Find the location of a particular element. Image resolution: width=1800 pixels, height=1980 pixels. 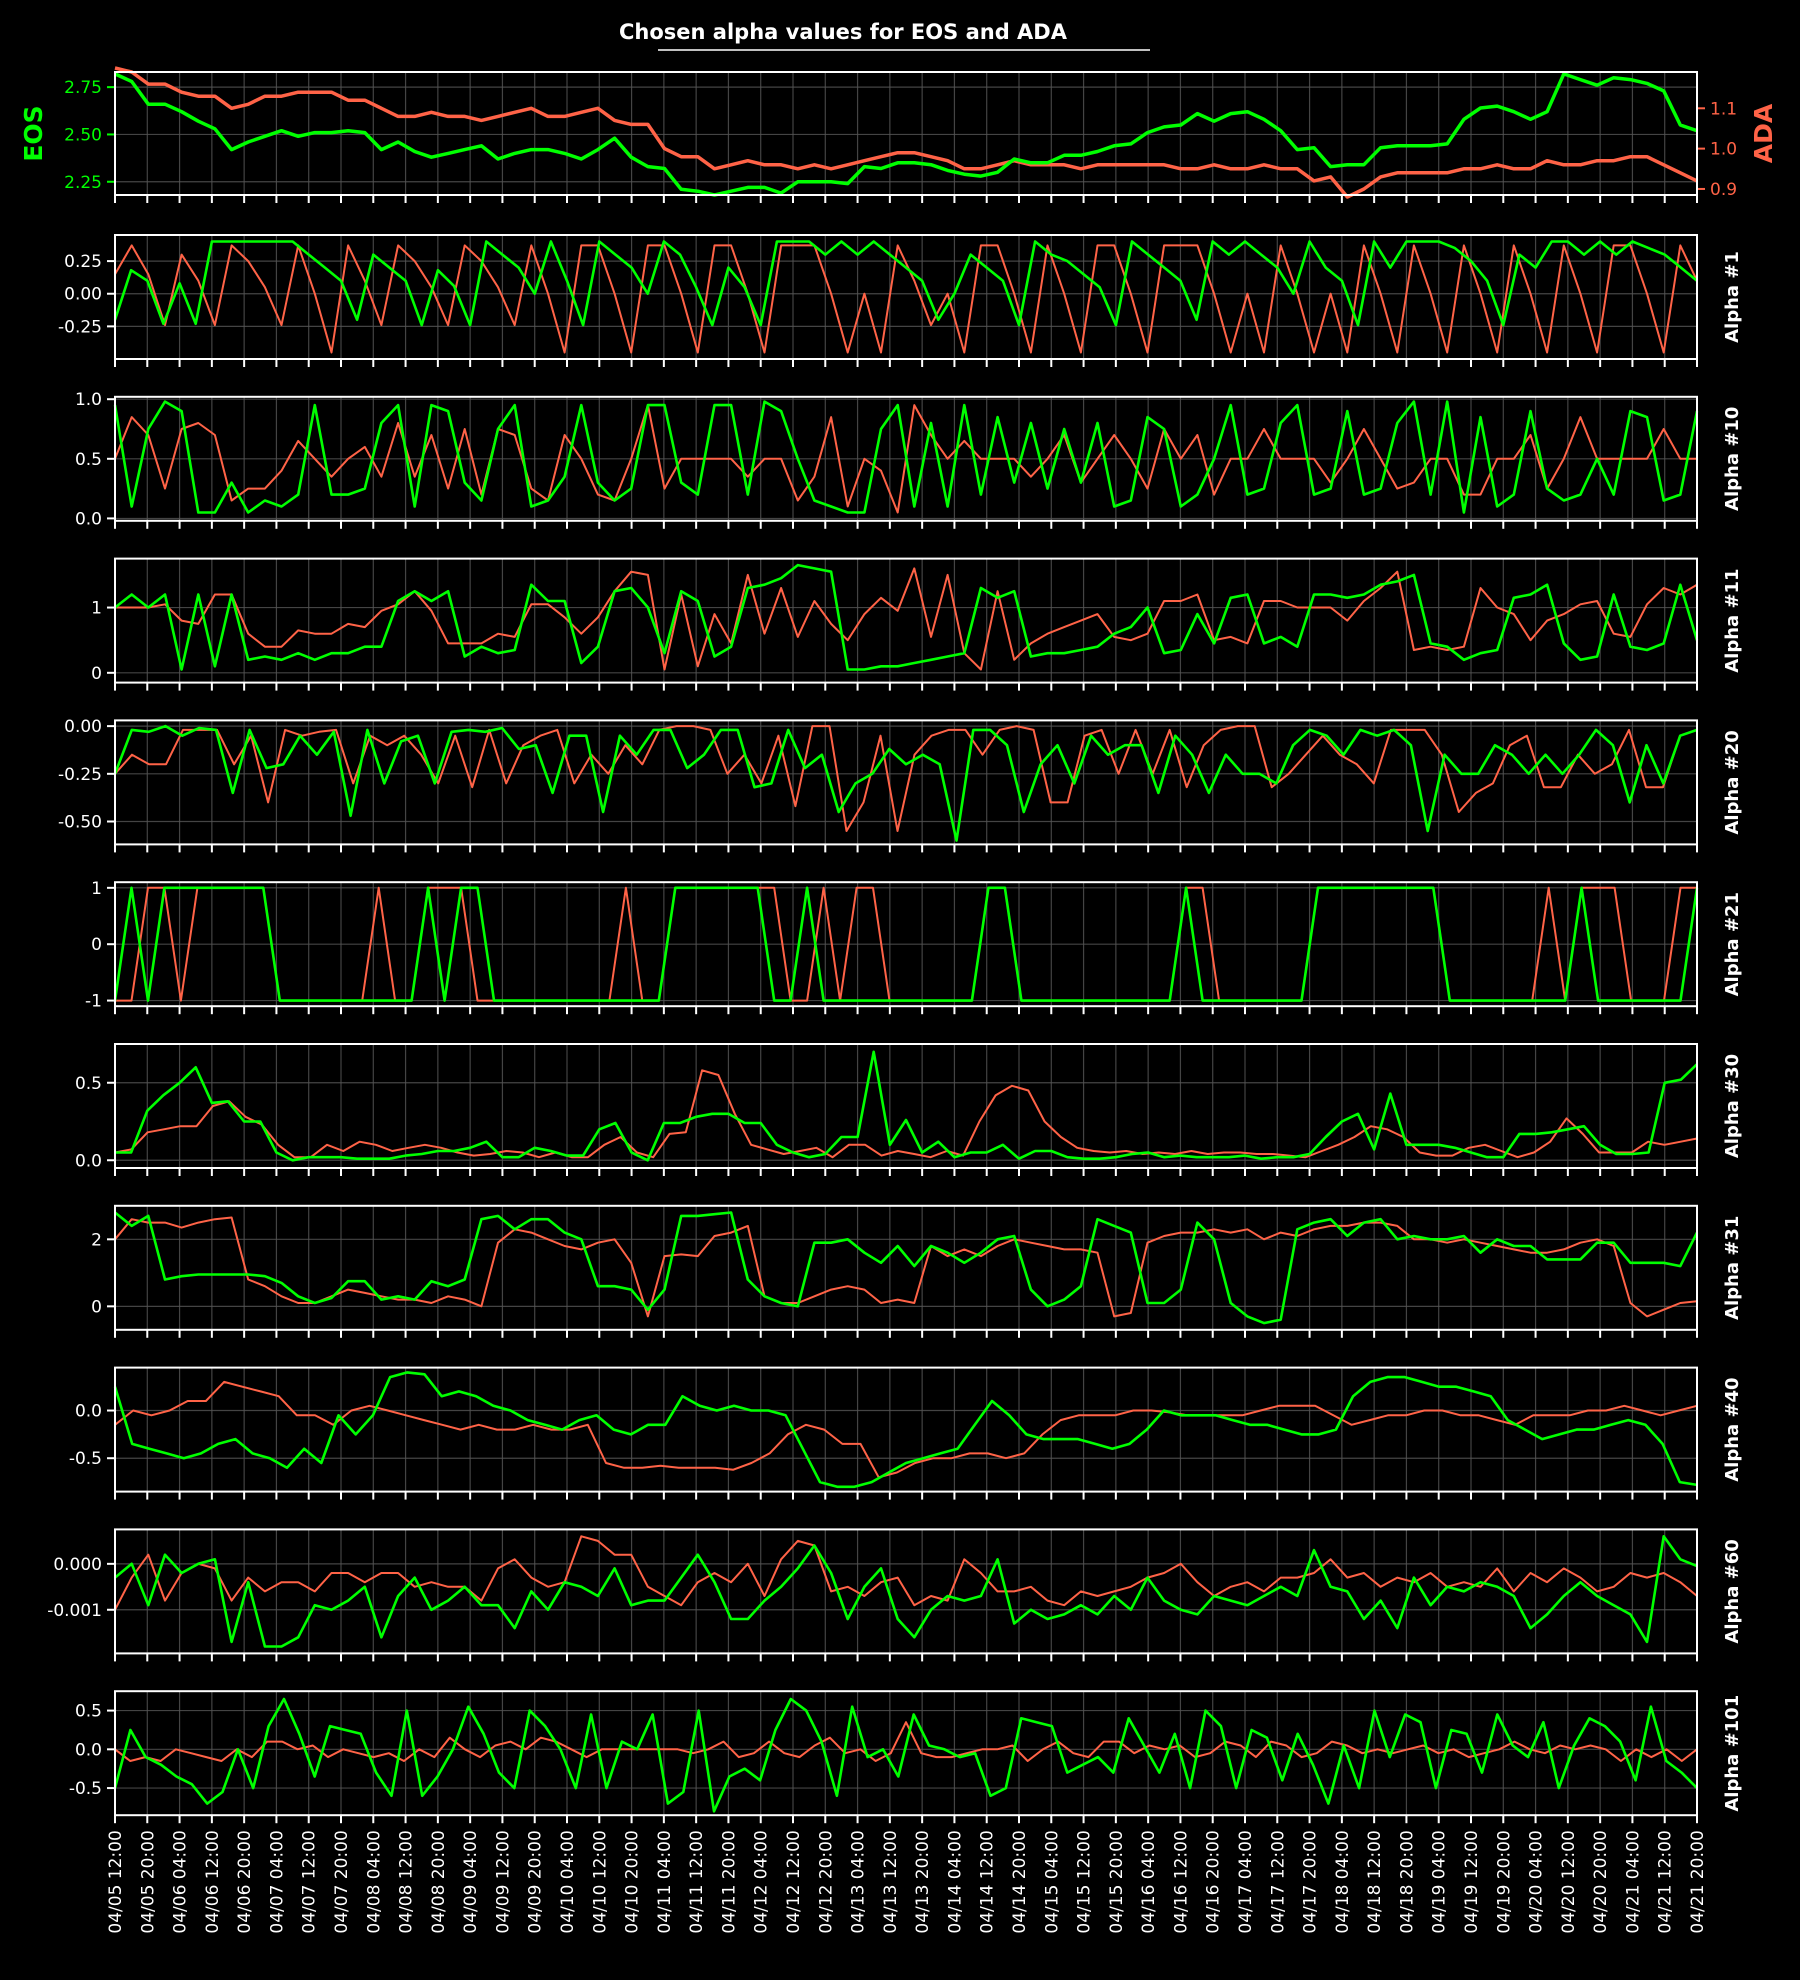

alpha-panel-9-frame is located at coordinates (906, 1591).